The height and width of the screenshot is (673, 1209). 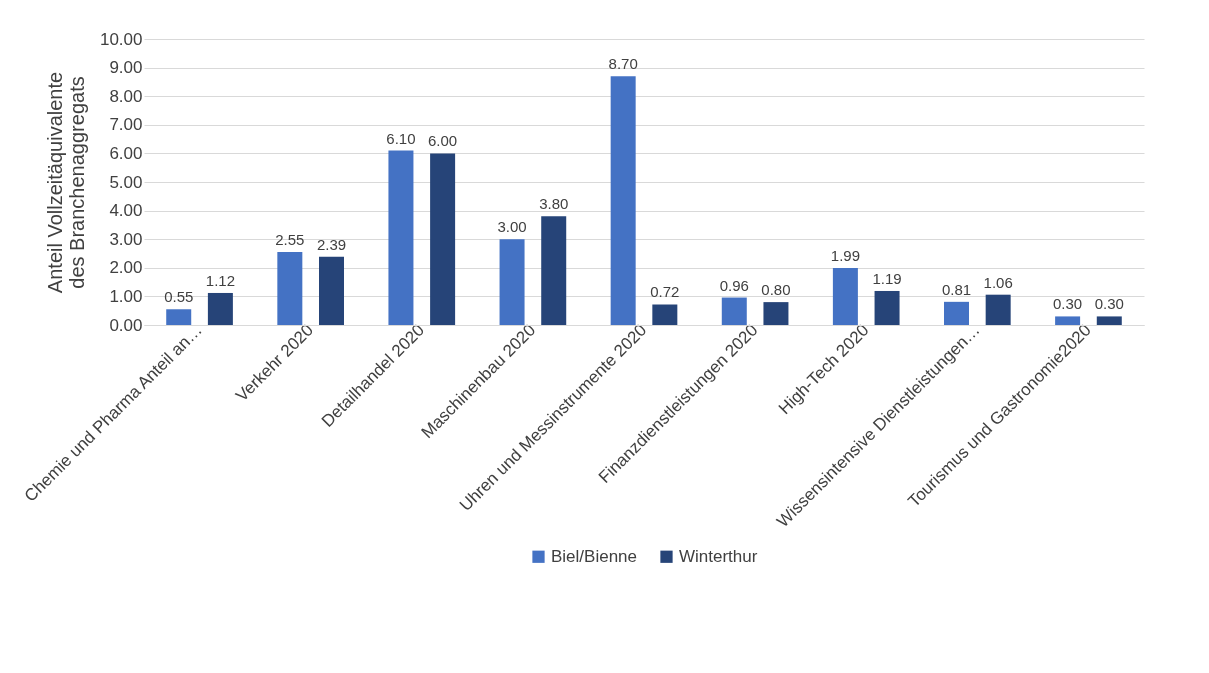 What do you see at coordinates (845, 256) in the screenshot?
I see `data-label: 1.99` at bounding box center [845, 256].